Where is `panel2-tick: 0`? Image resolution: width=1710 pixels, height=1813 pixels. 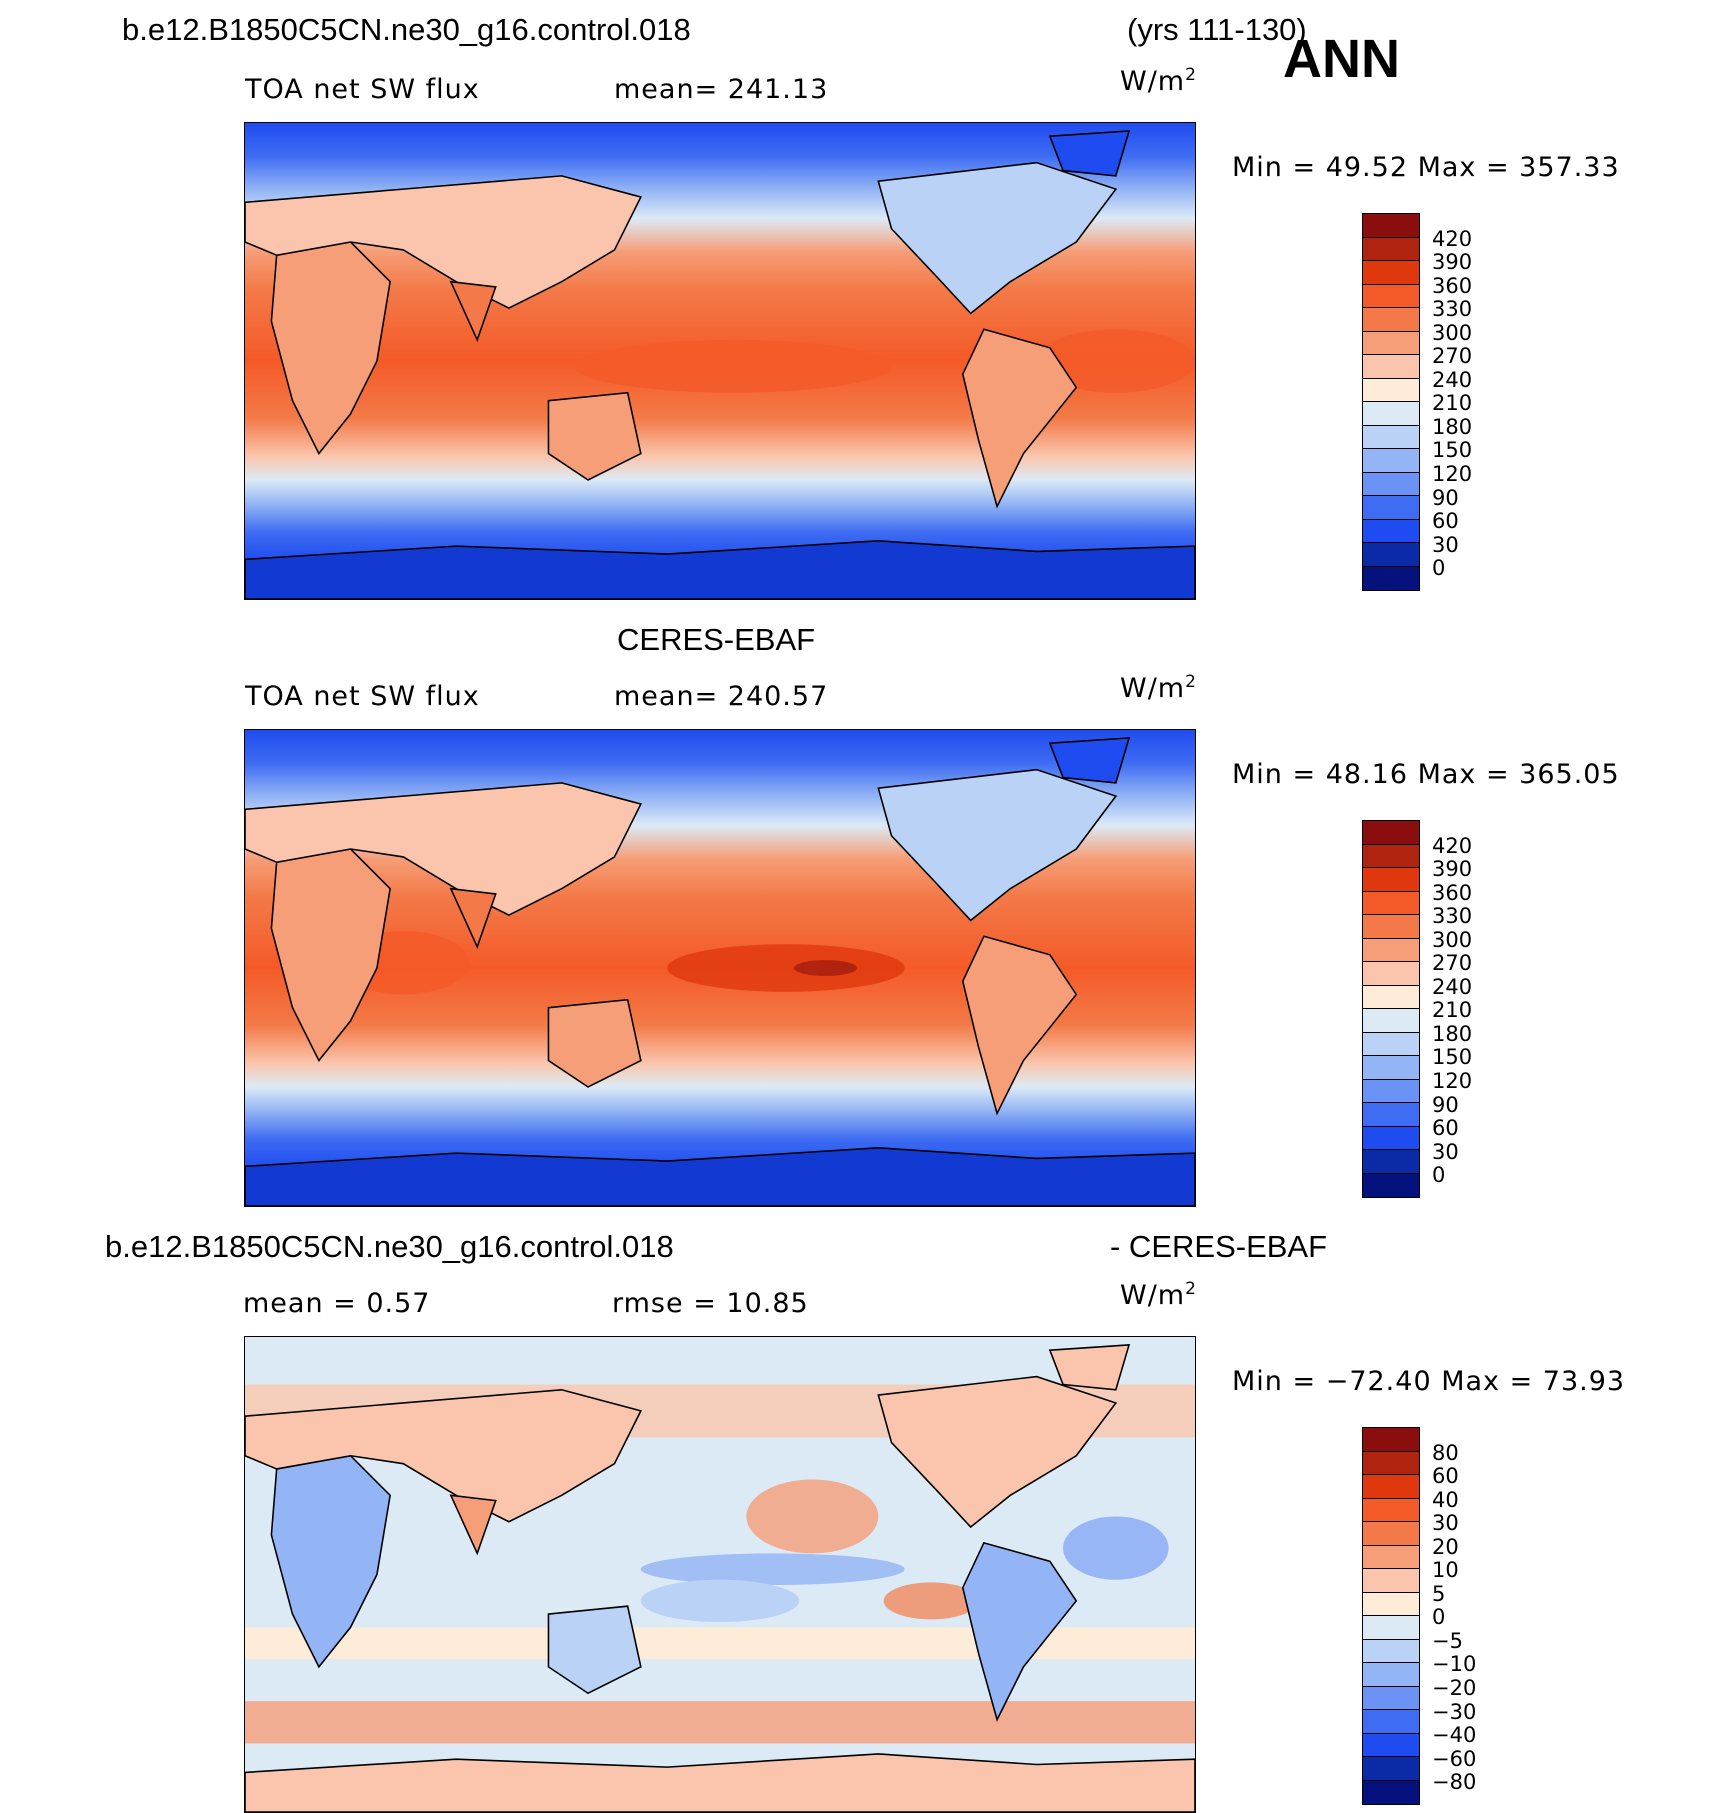 panel2-tick: 0 is located at coordinates (1439, 1175).